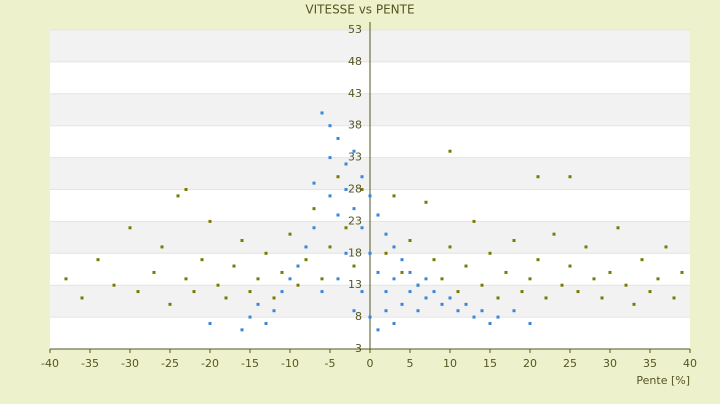 Image resolution: width=720 pixels, height=404 pixels. What do you see at coordinates (90, 363) in the screenshot?
I see `x-tick-label: -35` at bounding box center [90, 363].